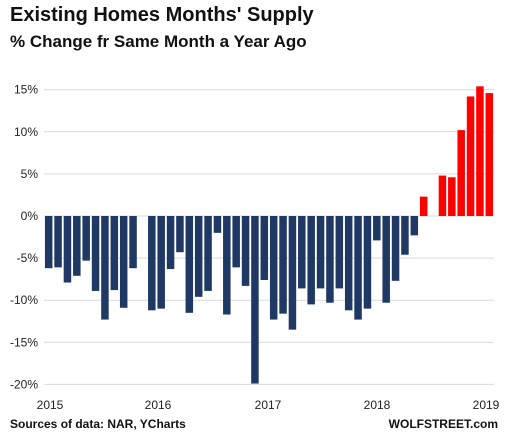  Describe the element at coordinates (486, 405) in the screenshot. I see `x-tick-label: 2019` at that location.